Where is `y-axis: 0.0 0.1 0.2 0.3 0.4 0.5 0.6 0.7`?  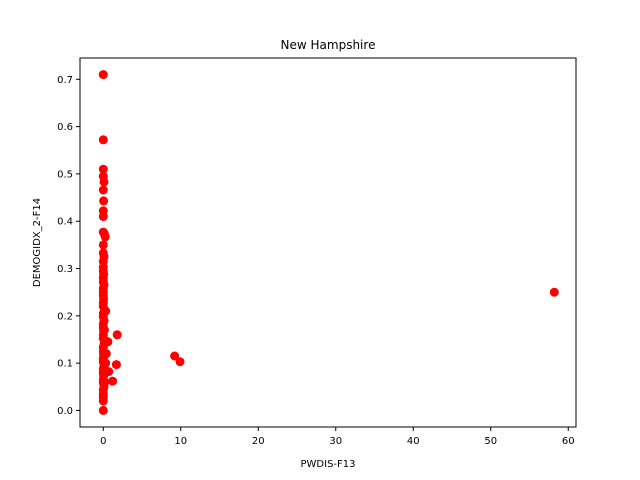
y-axis: 0.0 0.1 0.2 0.3 0.4 0.5 0.6 0.7 is located at coordinates (68, 246).